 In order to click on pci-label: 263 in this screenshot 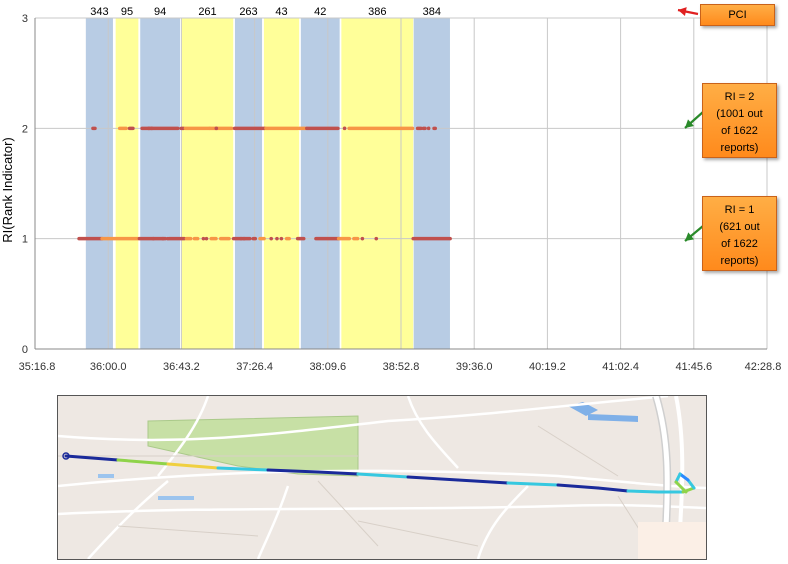, I will do `click(248, 12)`.